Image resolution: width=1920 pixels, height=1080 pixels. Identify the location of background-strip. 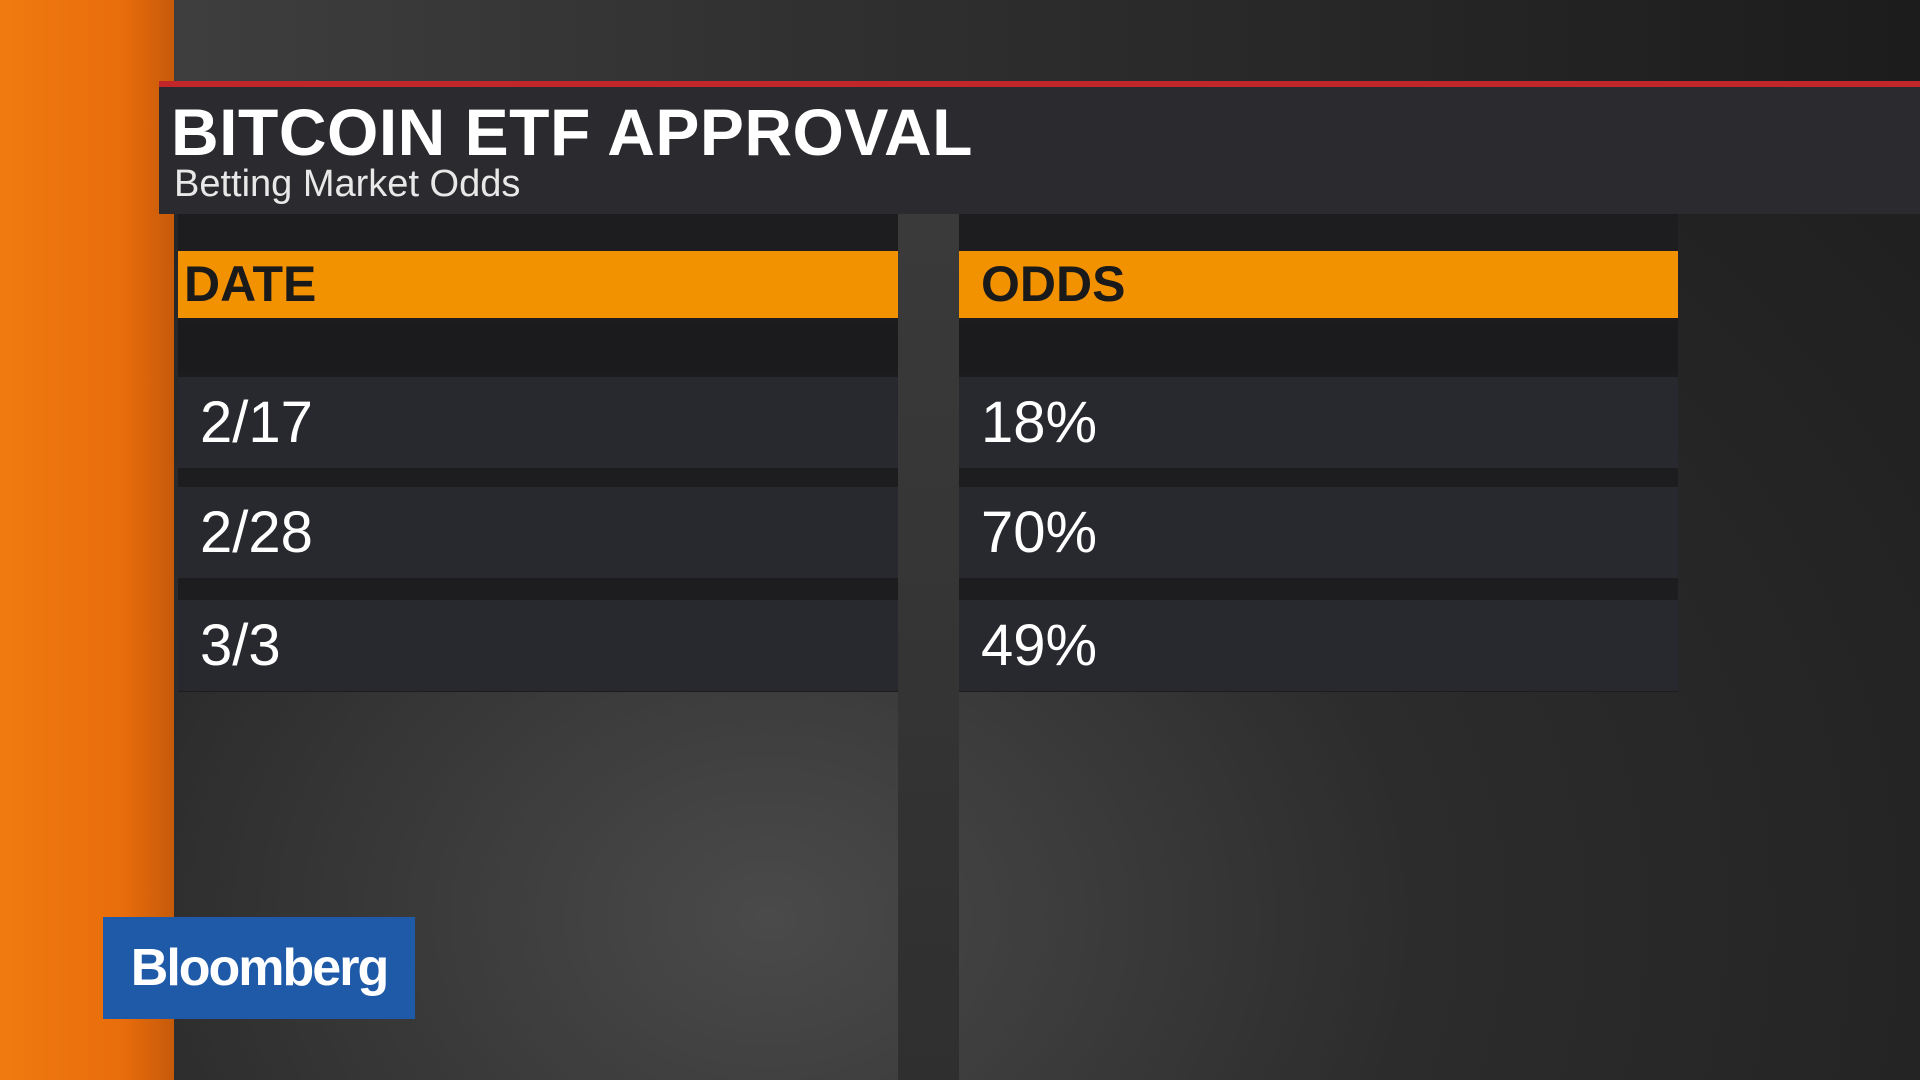
(1047, 41).